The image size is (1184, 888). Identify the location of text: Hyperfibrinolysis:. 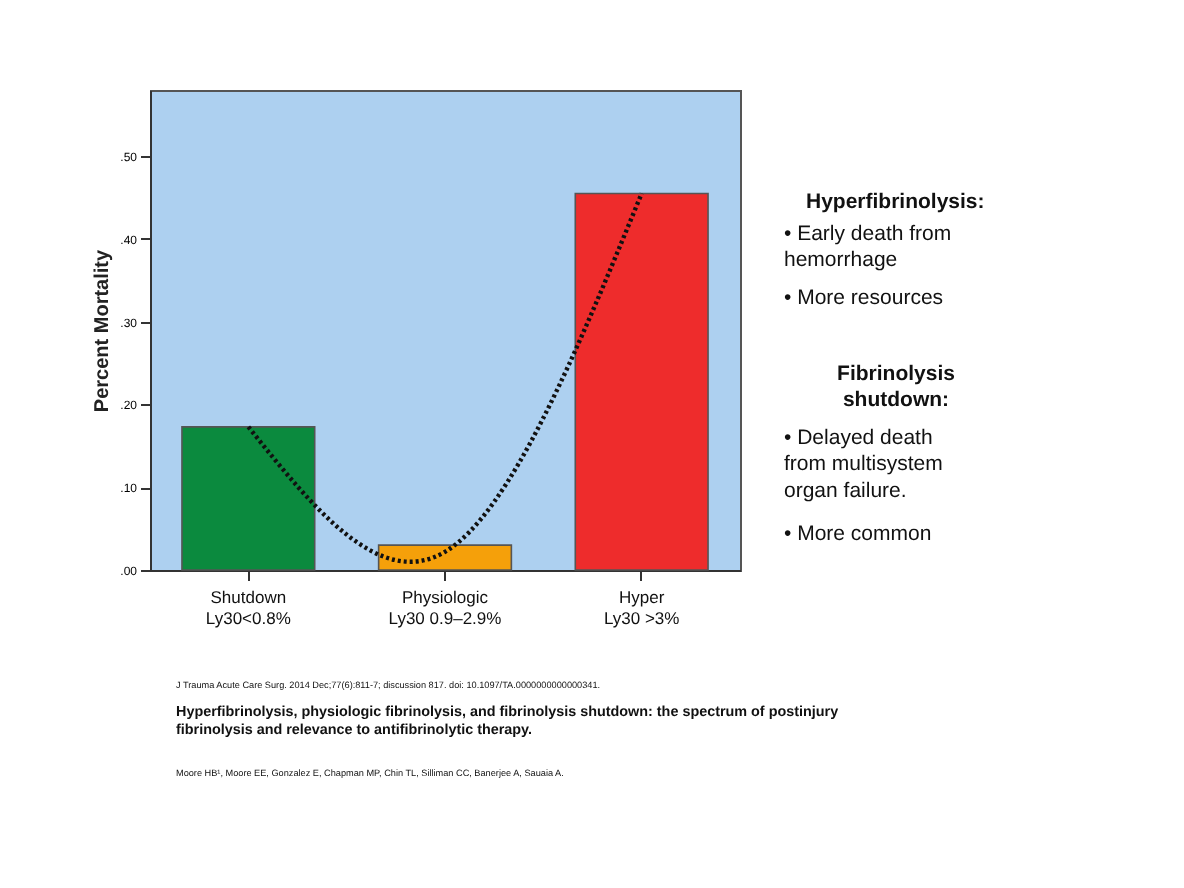
(895, 202).